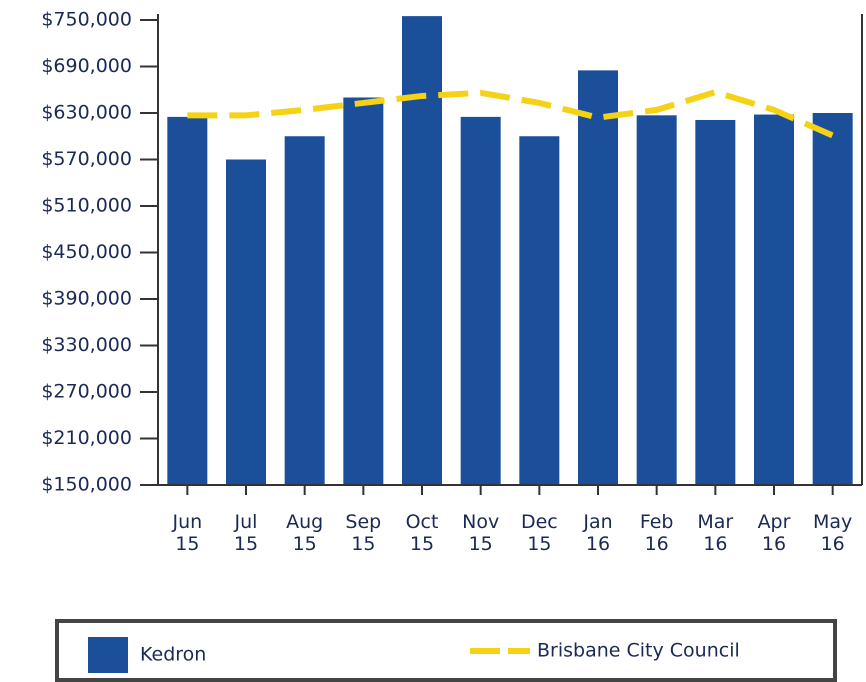 This screenshot has height=682, width=866. What do you see at coordinates (86, 66) in the screenshot?
I see `y-tick-label: $690,000` at bounding box center [86, 66].